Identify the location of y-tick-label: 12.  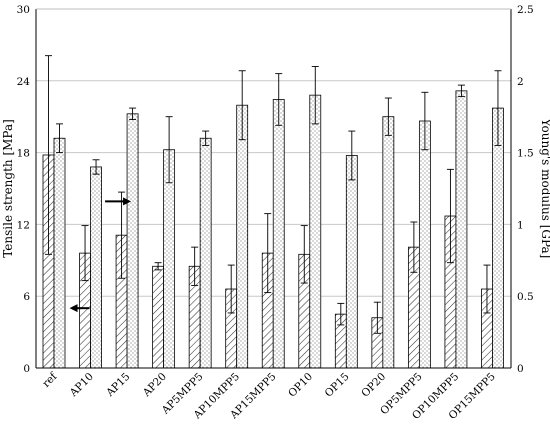
(23, 225).